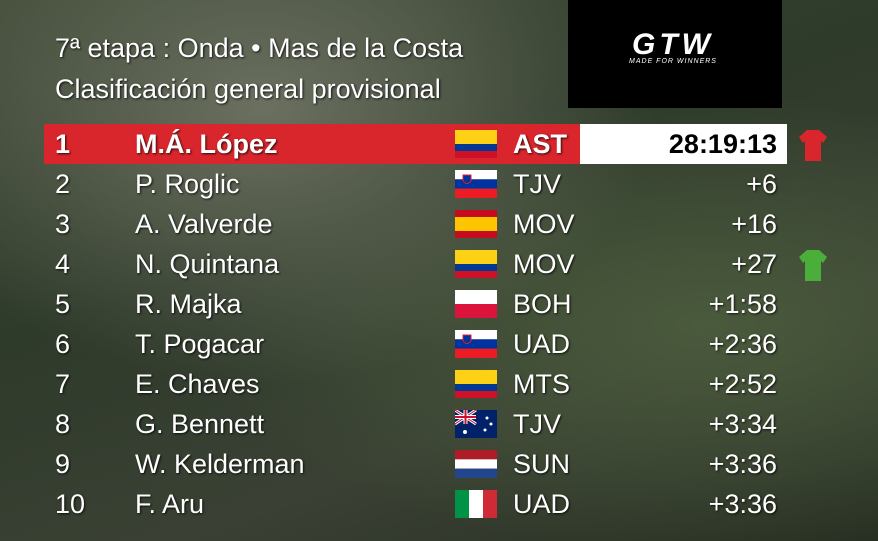 The image size is (878, 541). What do you see at coordinates (63, 384) in the screenshot?
I see `rank: 7` at bounding box center [63, 384].